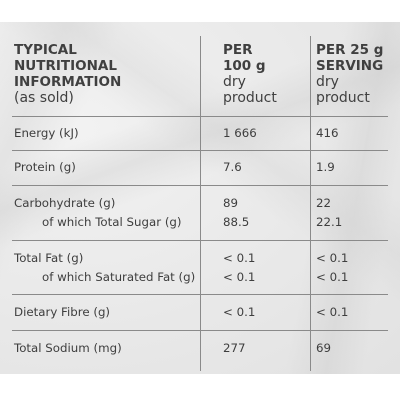 This screenshot has height=400, width=400. What do you see at coordinates (45, 167) in the screenshot?
I see `row-label-protein: Protein (g)` at bounding box center [45, 167].